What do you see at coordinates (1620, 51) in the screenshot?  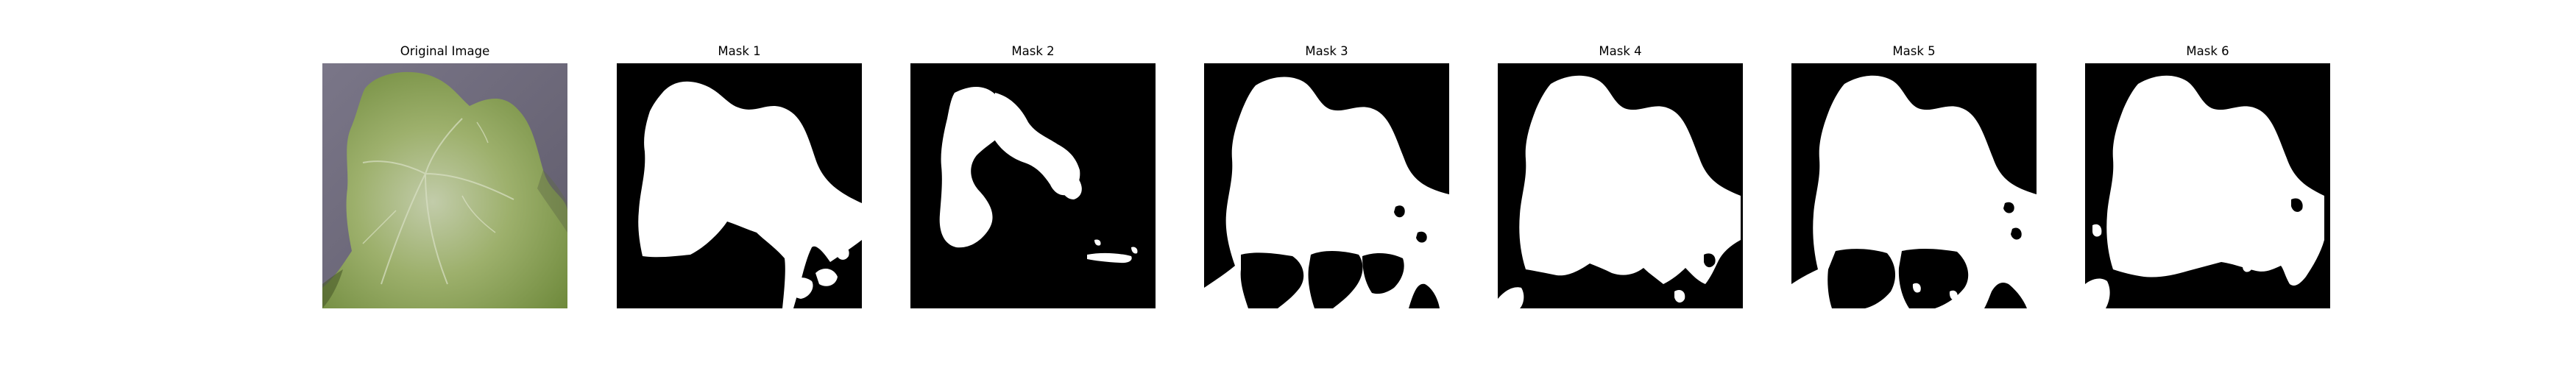 I see `panel-title: Mask 4` at bounding box center [1620, 51].